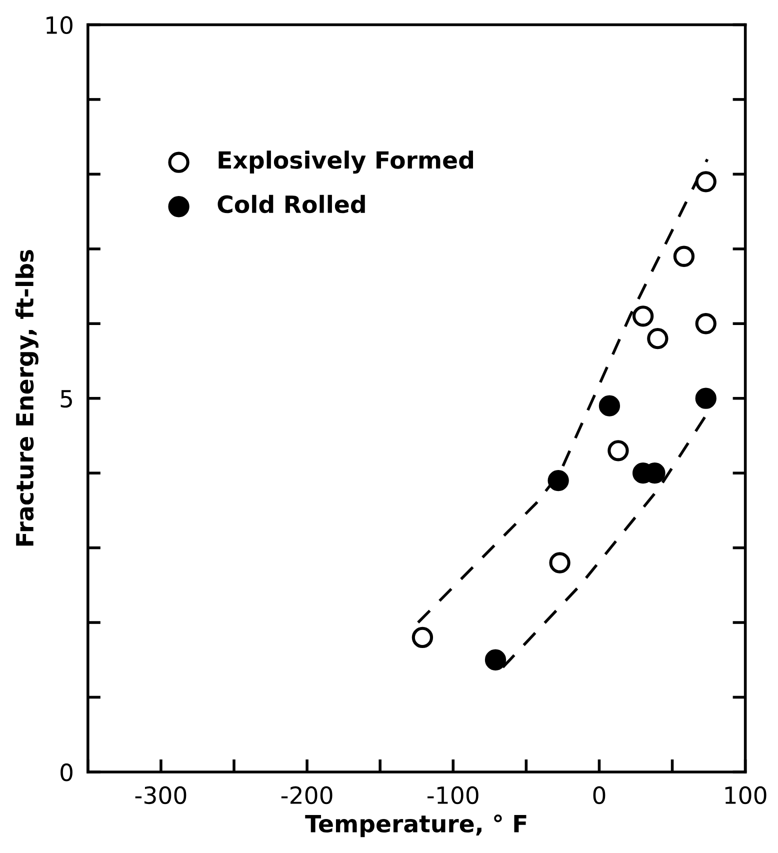 The height and width of the screenshot is (853, 778). I want to click on y-tick-label: 5, so click(66, 399).